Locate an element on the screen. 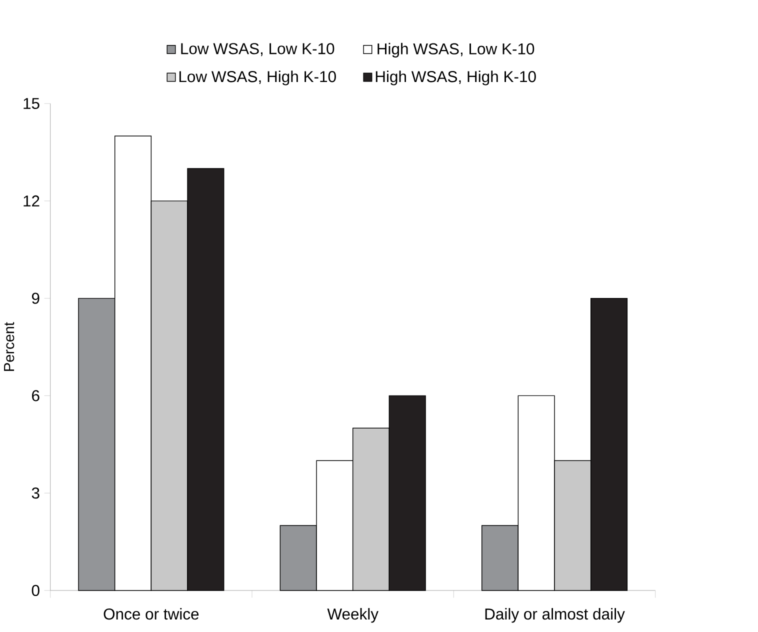 Image resolution: width=758 pixels, height=632 pixels. legend-label: Low WSAS, High K-10 is located at coordinates (257, 78).